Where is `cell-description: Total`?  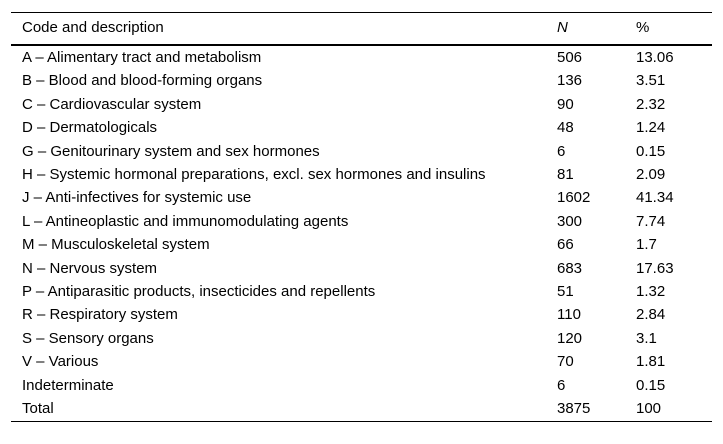 cell-description: Total is located at coordinates (38, 409).